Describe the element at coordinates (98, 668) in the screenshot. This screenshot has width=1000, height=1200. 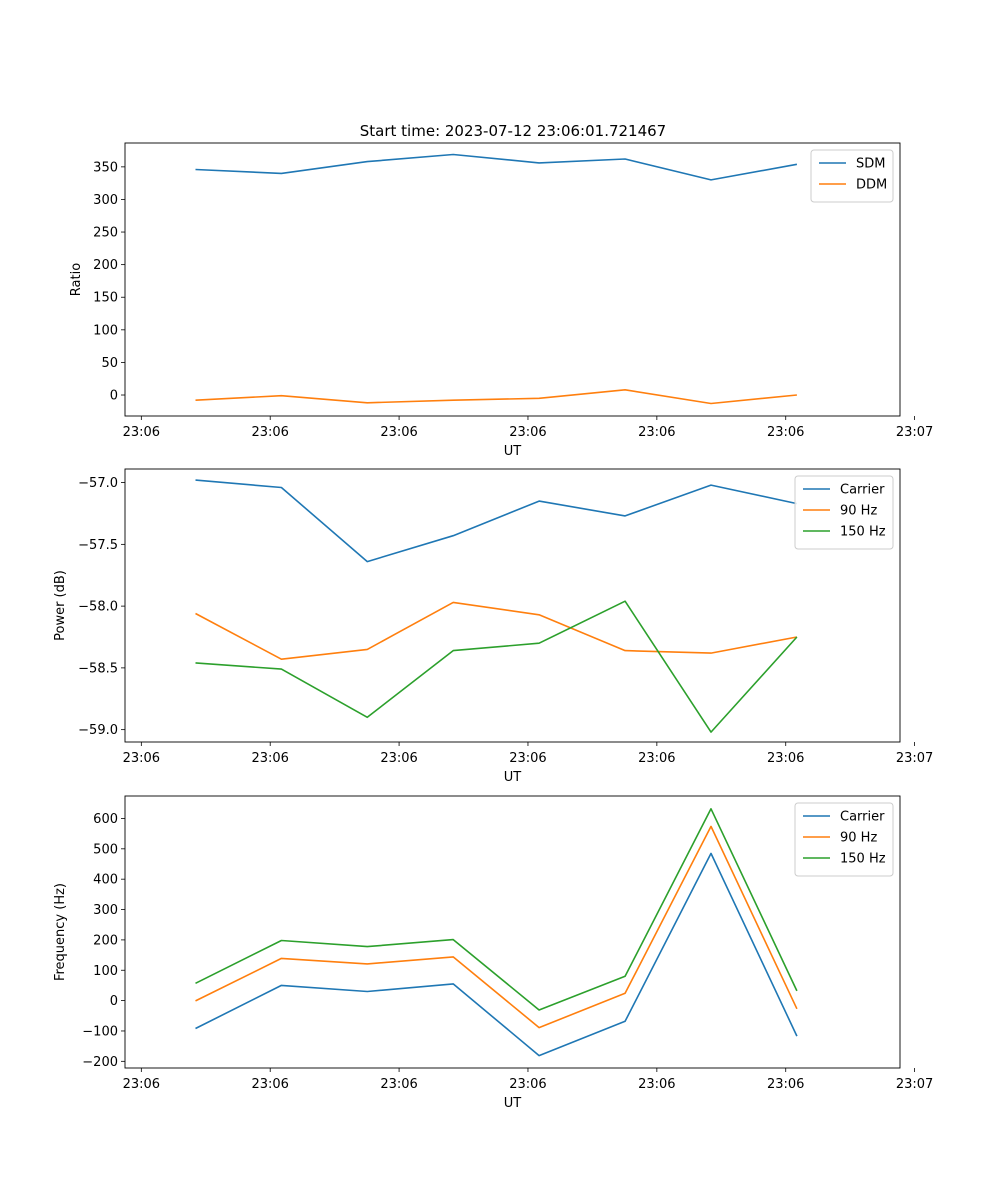
I see `y-tick-label: −58.5` at that location.